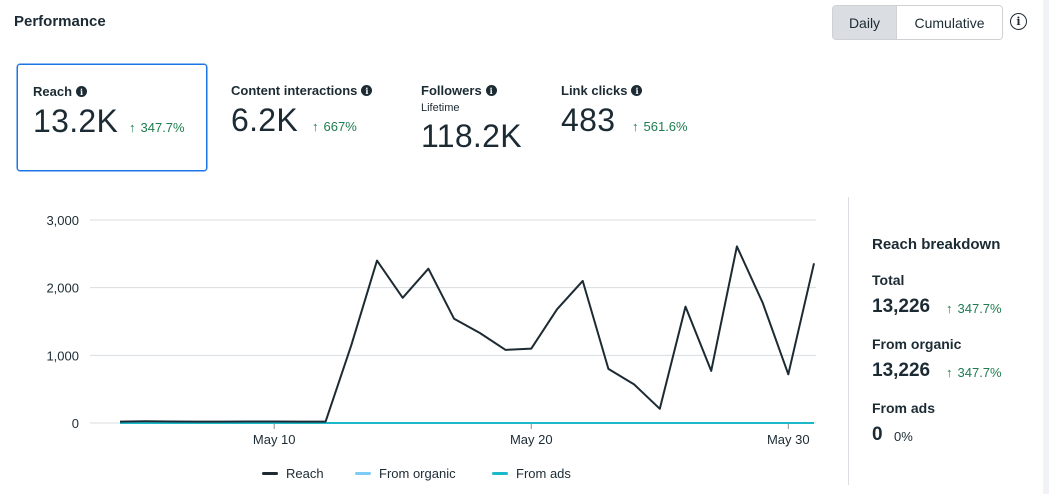  Describe the element at coordinates (417, 473) in the screenshot. I see `legend-label: From organic` at that location.